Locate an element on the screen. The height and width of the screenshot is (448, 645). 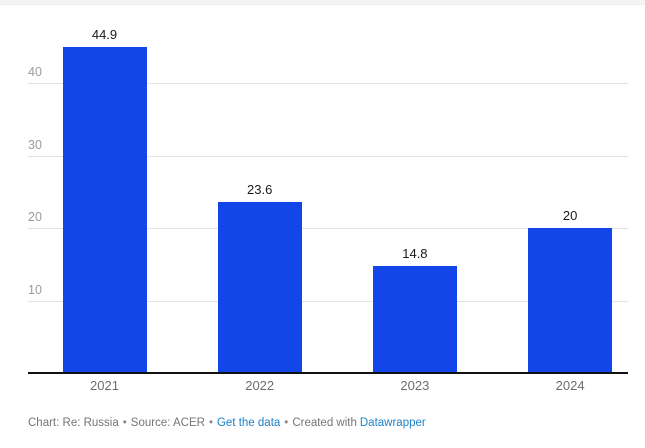
bar-2023 is located at coordinates (414, 319).